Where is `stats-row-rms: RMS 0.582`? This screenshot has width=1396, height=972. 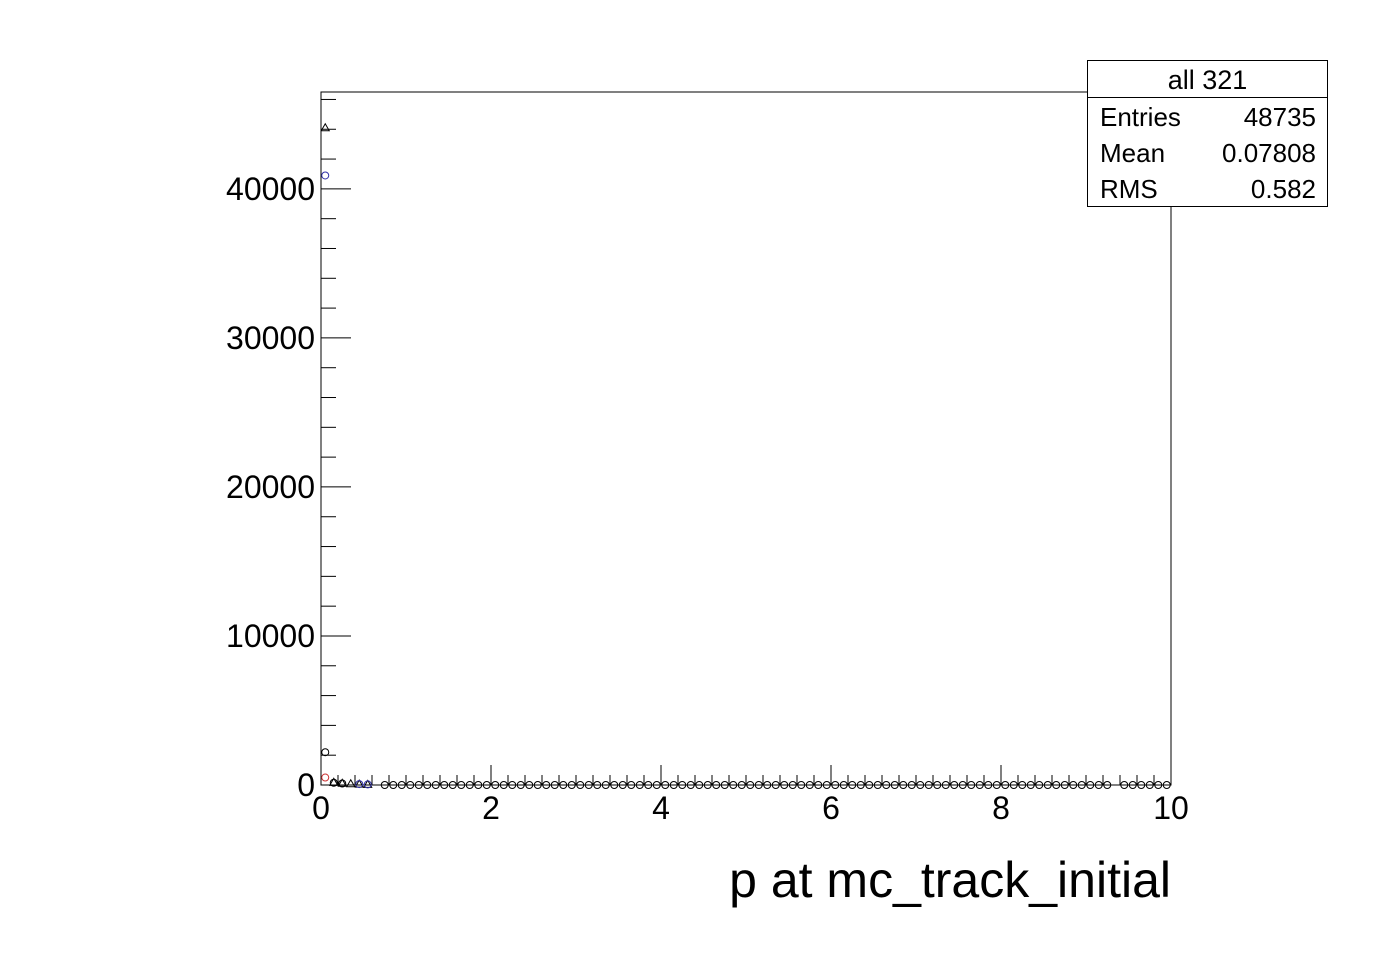 stats-row-rms: RMS 0.582 is located at coordinates (1207, 188).